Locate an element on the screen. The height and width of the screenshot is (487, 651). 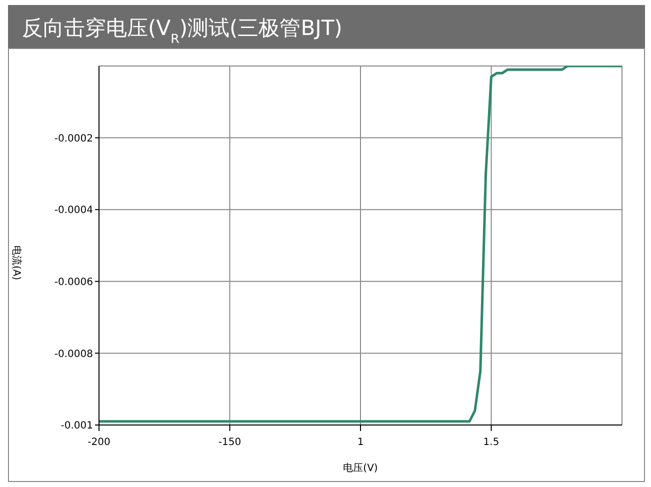
x-axis-title: 电压(V) is located at coordinates (360, 468).